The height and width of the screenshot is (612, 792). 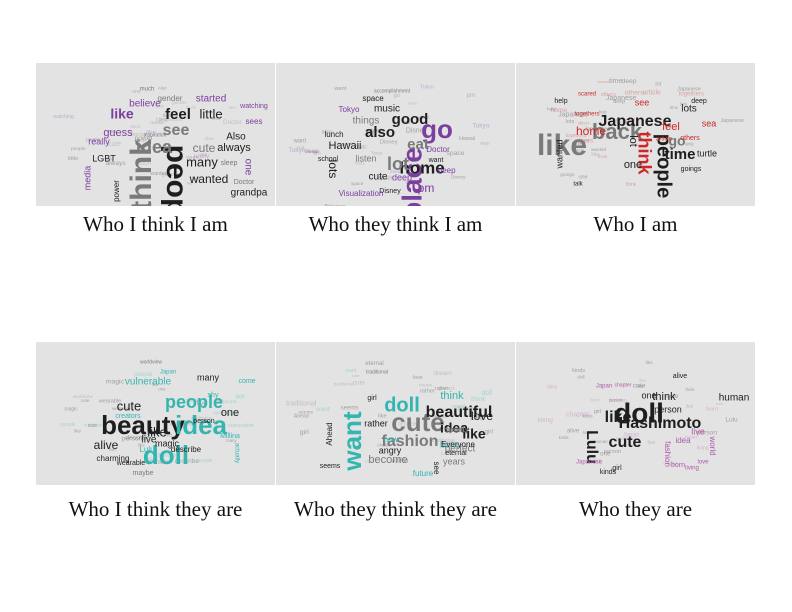 What do you see at coordinates (734, 398) in the screenshot?
I see `cloud-word: human` at bounding box center [734, 398].